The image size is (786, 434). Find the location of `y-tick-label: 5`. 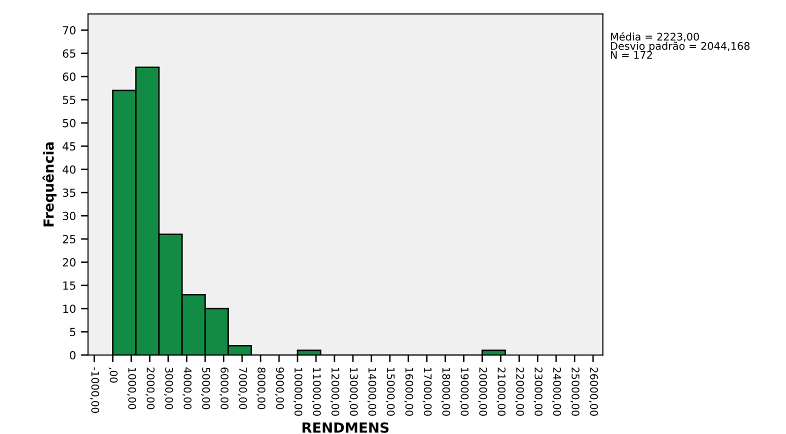

y-tick-label: 5 is located at coordinates (73, 332).